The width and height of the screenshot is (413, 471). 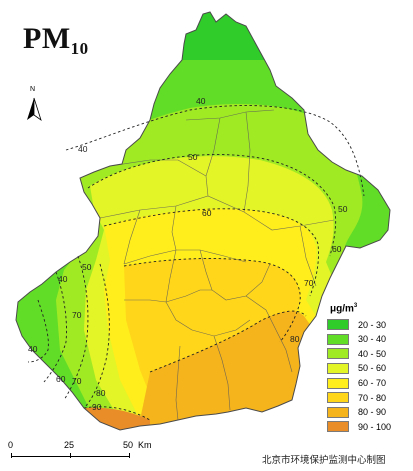 I want to click on north-arrow: N, so click(x=34, y=105).